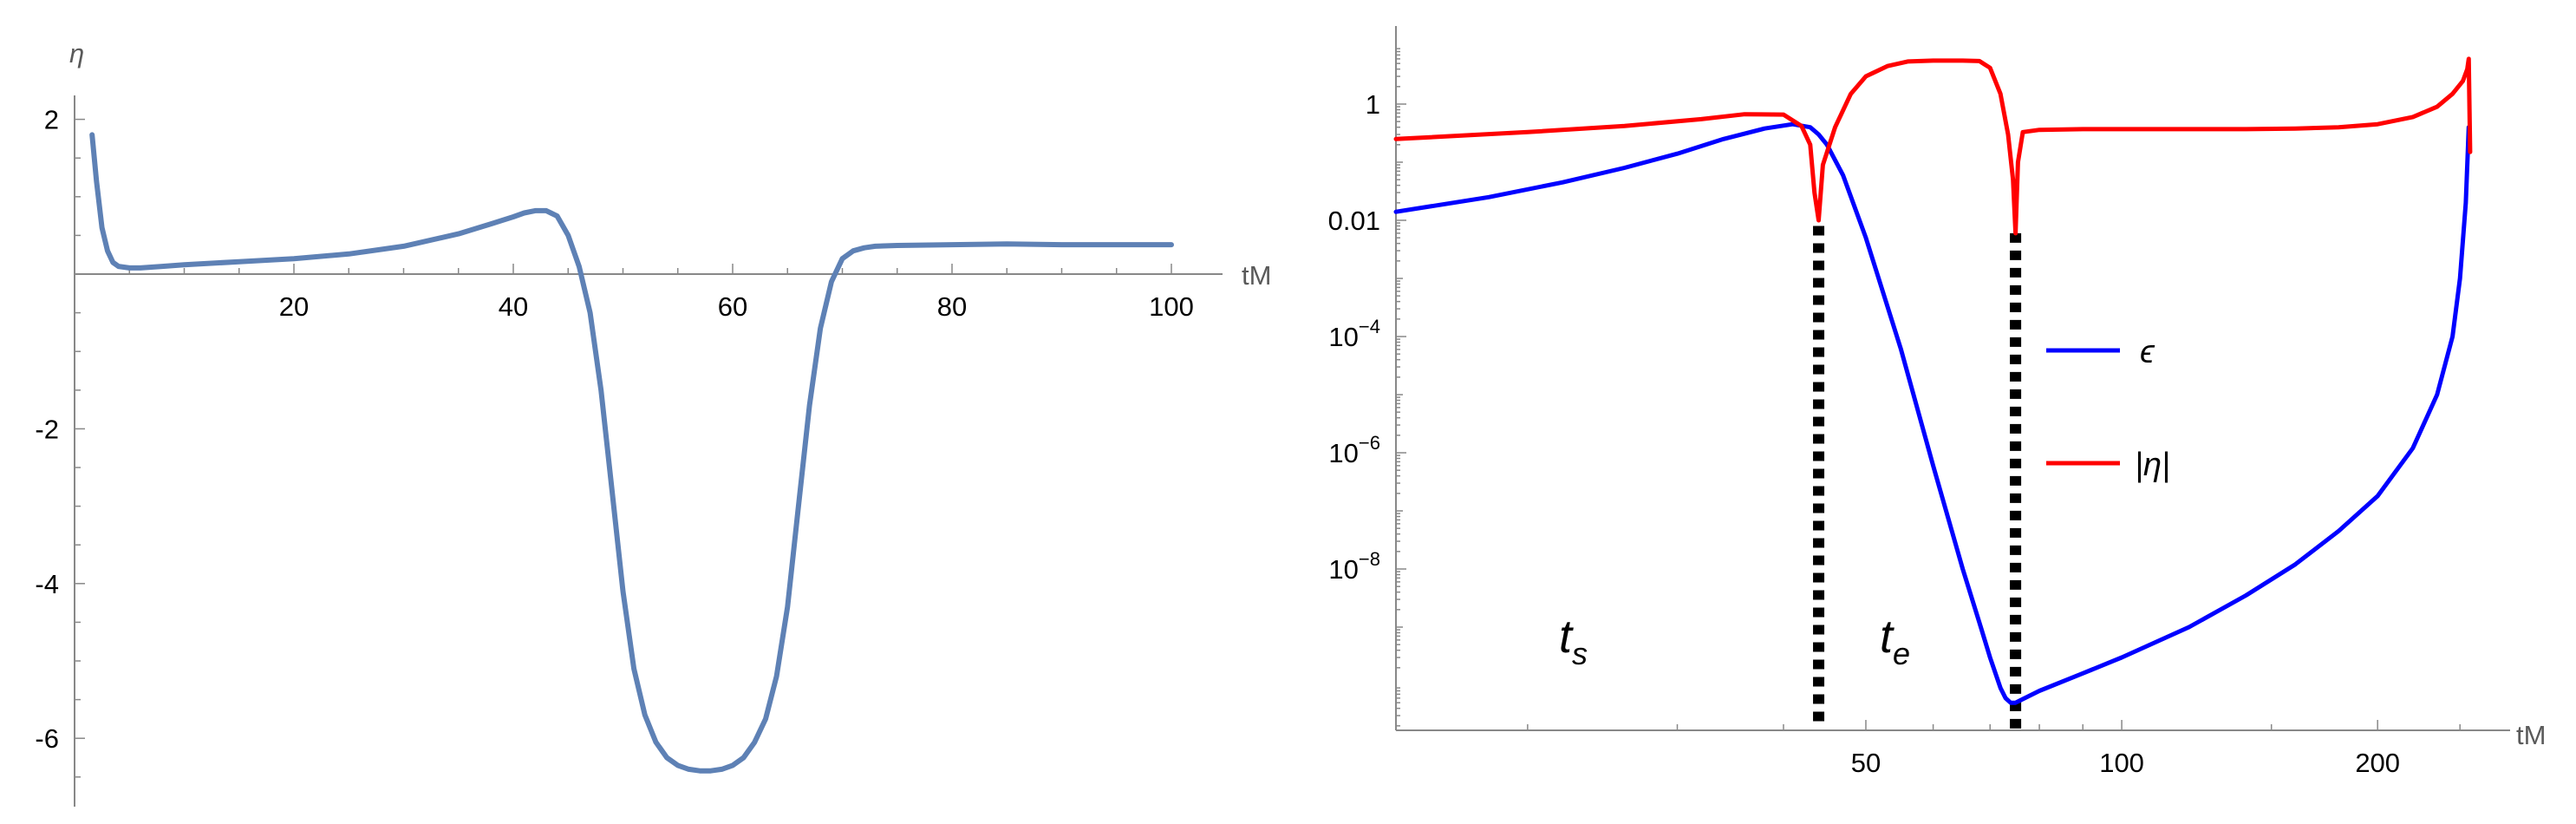 This screenshot has width=2576, height=824. I want to click on y-tick-label: 10⁻⁸, so click(1354, 566).